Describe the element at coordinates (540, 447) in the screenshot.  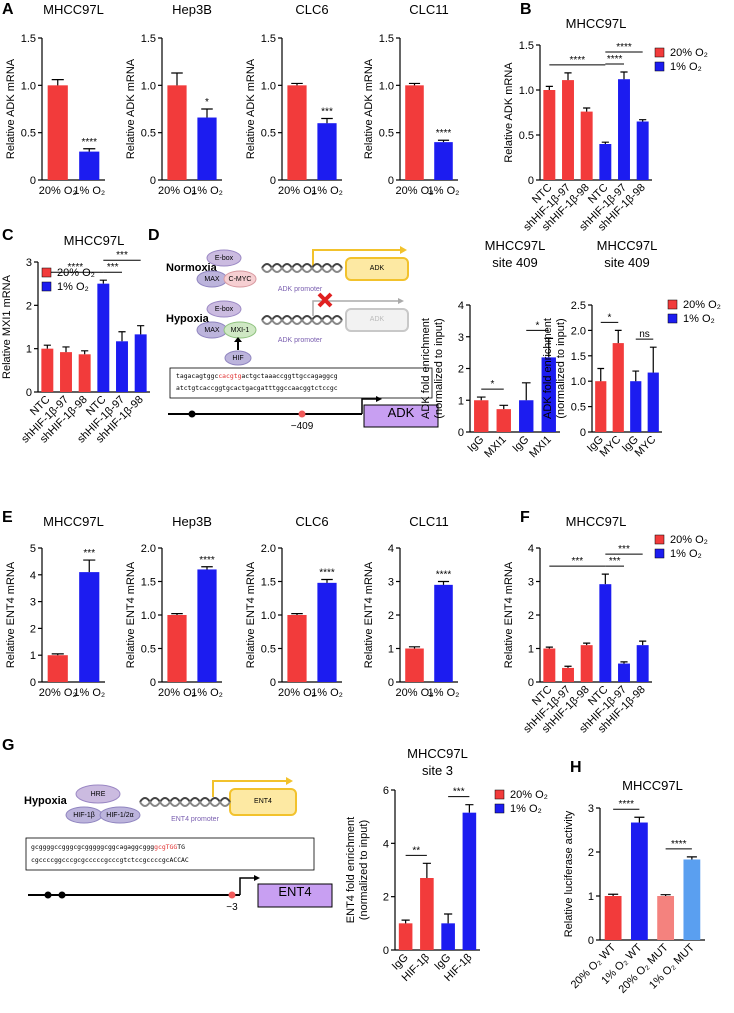
I see `x-tick-label: MXI1` at that location.